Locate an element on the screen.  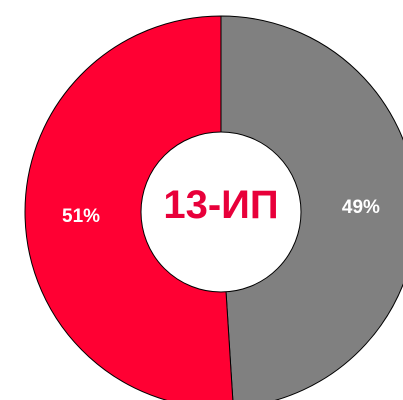
slice-label-1: 49% is located at coordinates (361, 207).